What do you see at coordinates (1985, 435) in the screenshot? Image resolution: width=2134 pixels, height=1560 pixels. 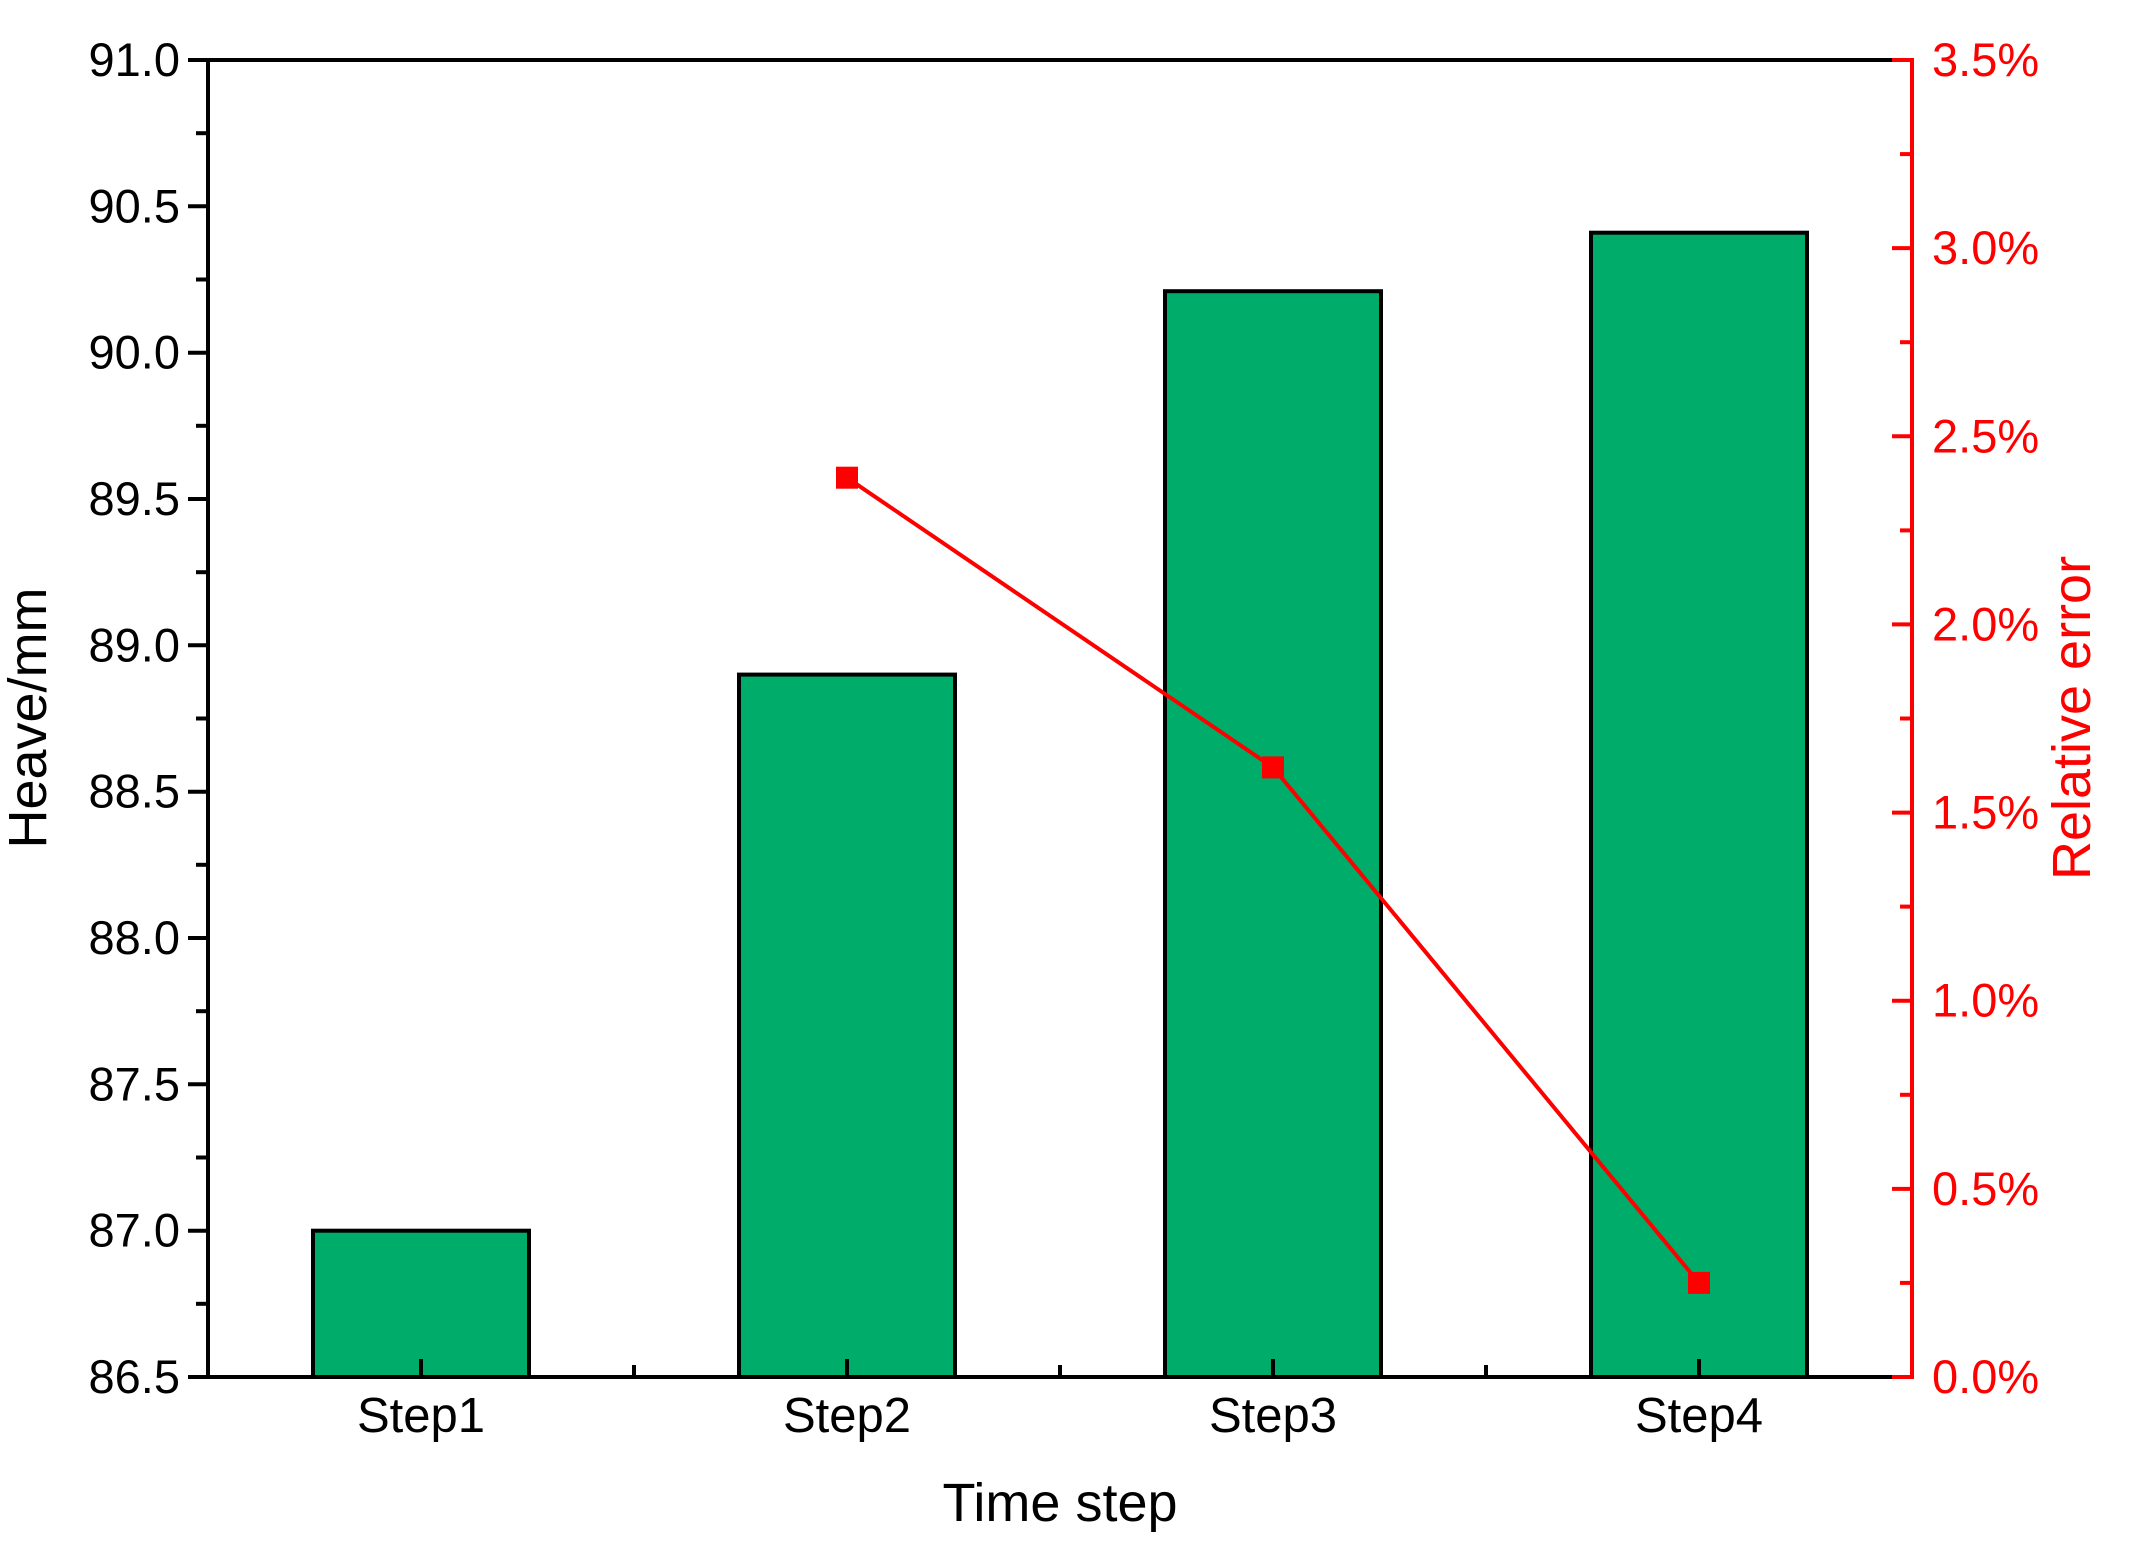 I see `y-right-tick-label: 2.5%` at bounding box center [1985, 435].